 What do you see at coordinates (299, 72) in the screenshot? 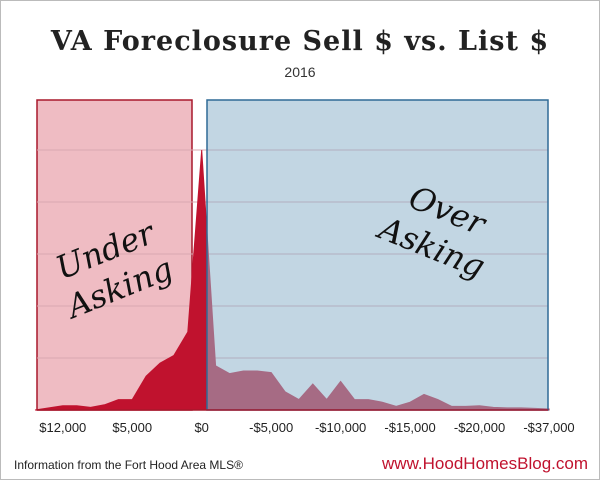
I see `chart-subtitle: 2016` at bounding box center [299, 72].